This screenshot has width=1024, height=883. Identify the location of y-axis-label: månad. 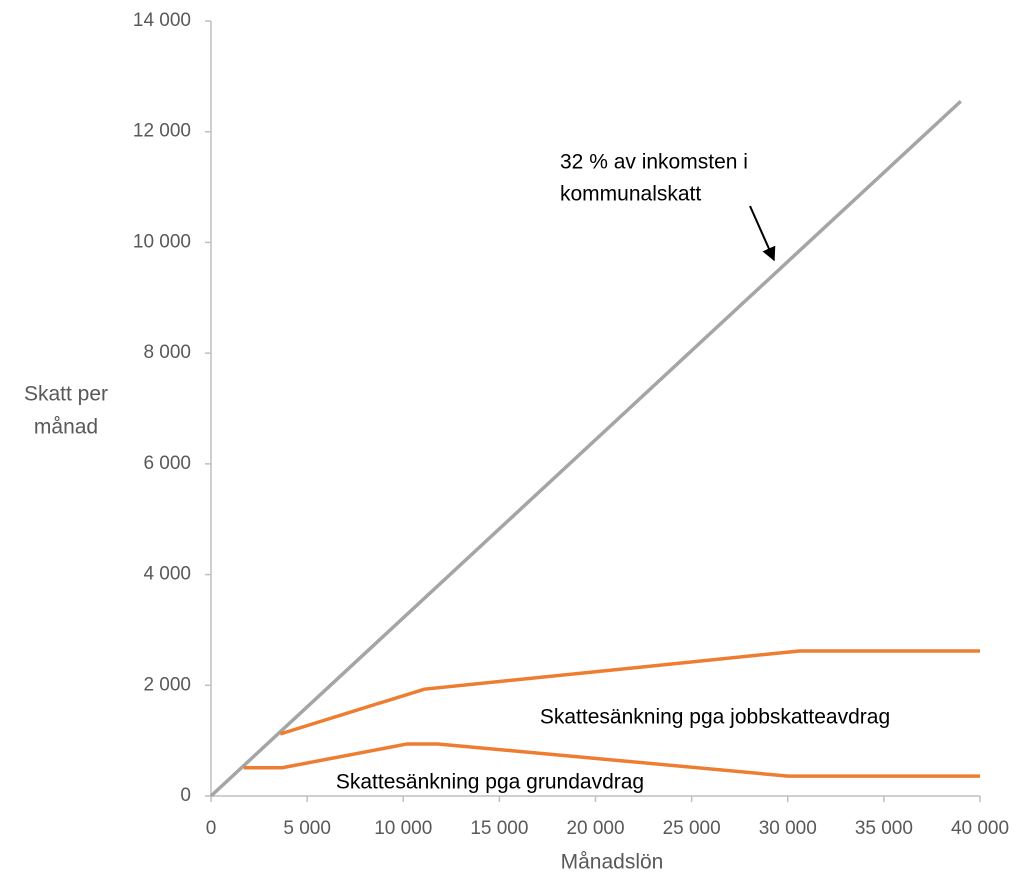
(66, 427).